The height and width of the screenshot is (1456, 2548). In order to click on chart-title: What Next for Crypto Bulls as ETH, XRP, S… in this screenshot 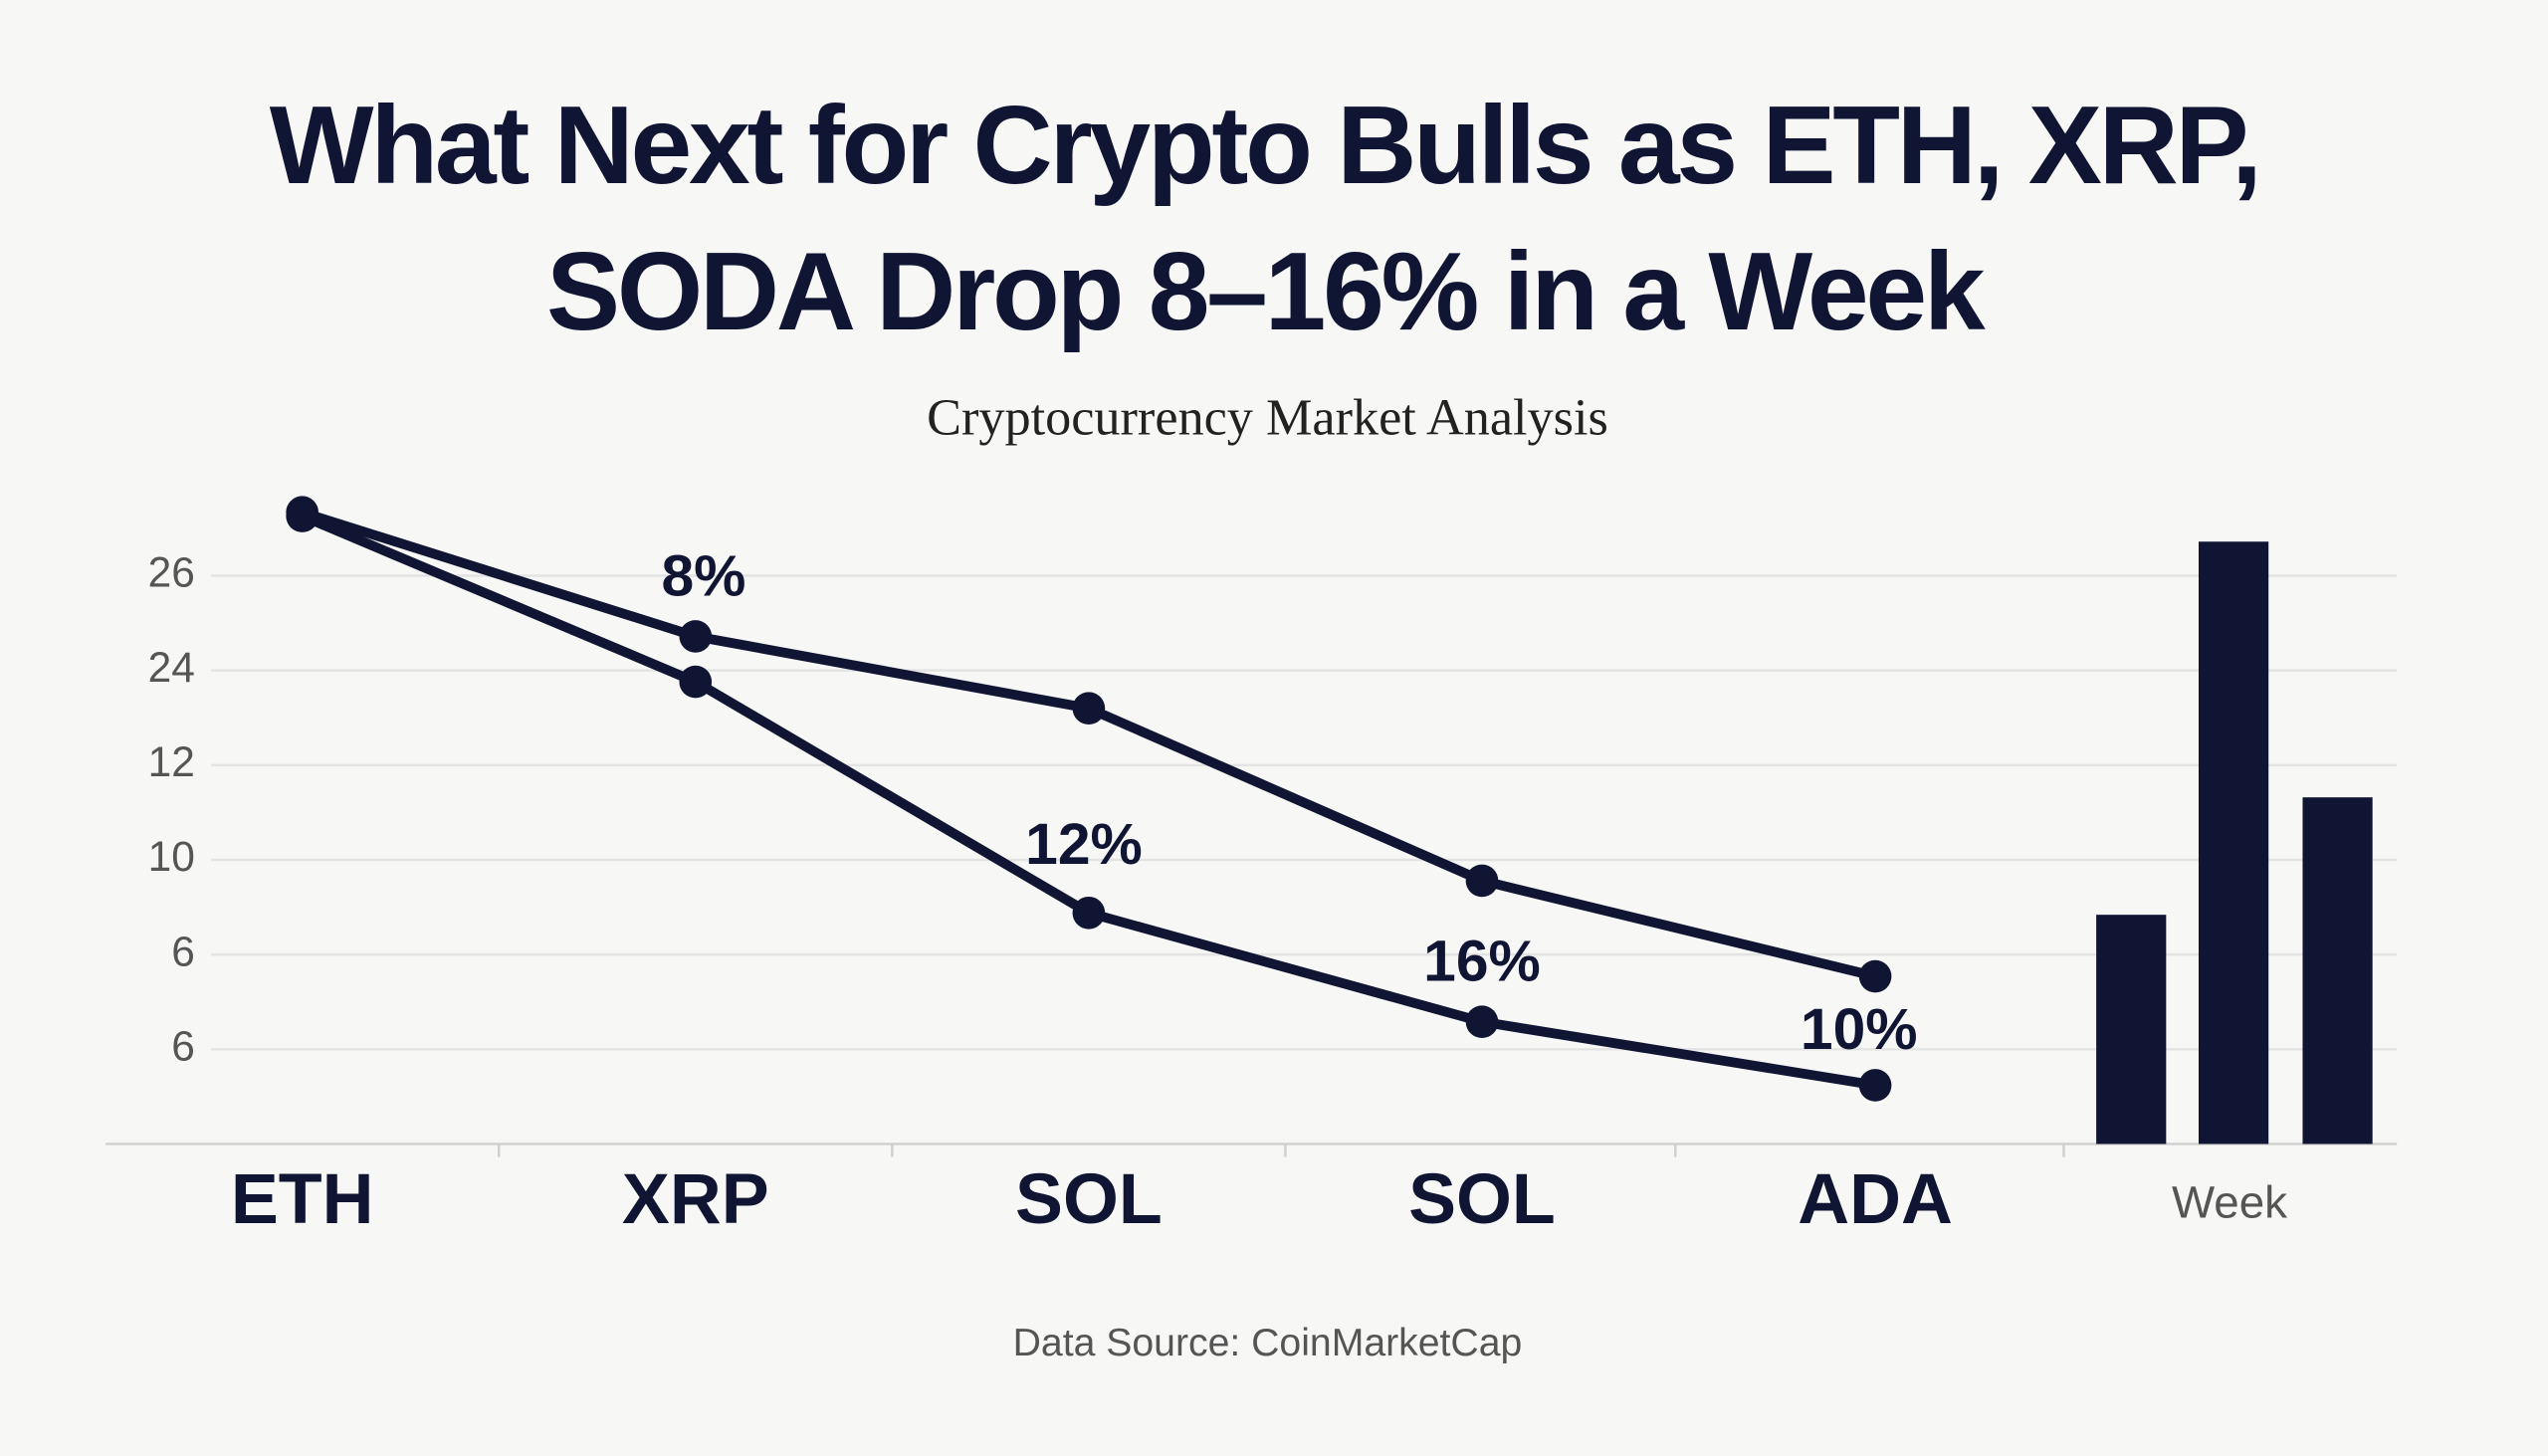, I will do `click(1264, 219)`.